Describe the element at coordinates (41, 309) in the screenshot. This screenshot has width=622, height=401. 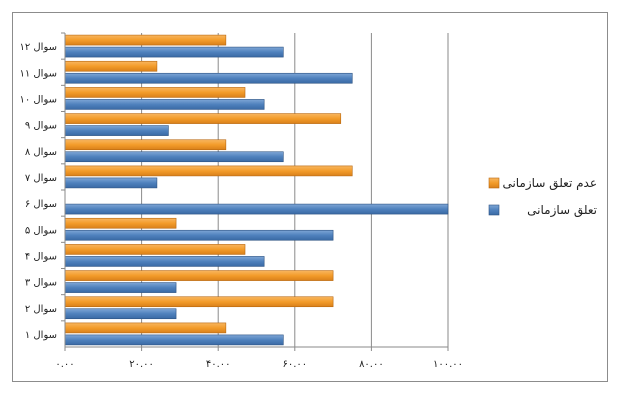
I see `y-category-label: سوال ۲` at that location.